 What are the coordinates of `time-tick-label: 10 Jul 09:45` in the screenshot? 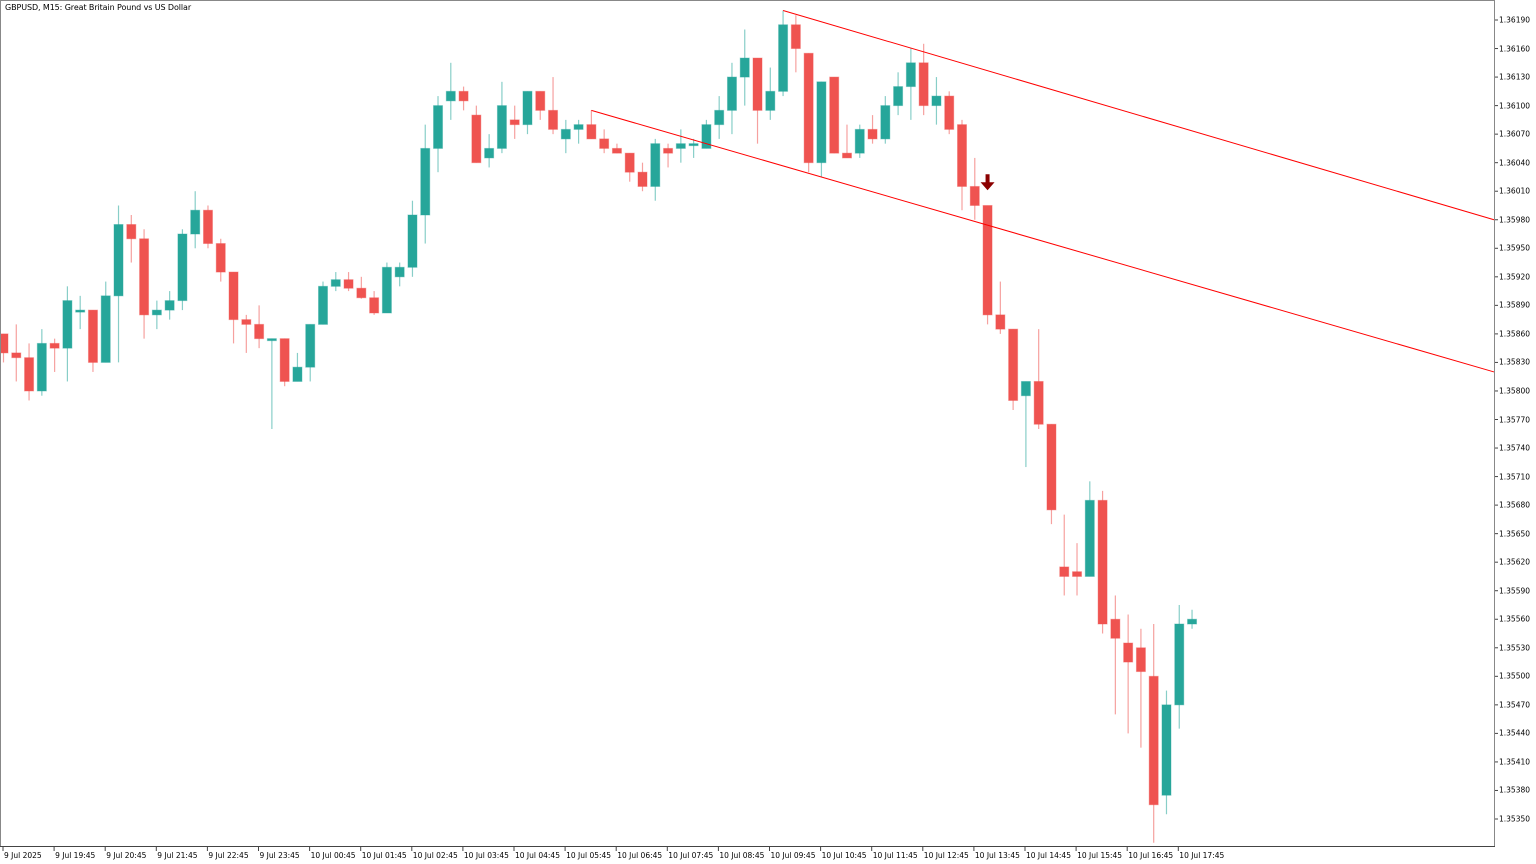 It's located at (793, 855).